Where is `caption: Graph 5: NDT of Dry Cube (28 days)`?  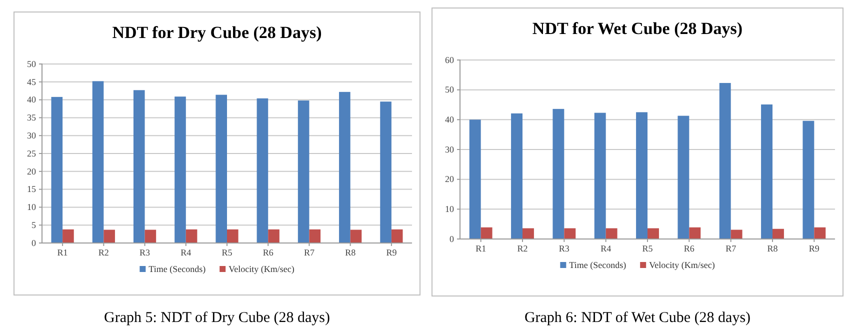
caption: Graph 5: NDT of Dry Cube (28 days) is located at coordinates (217, 318).